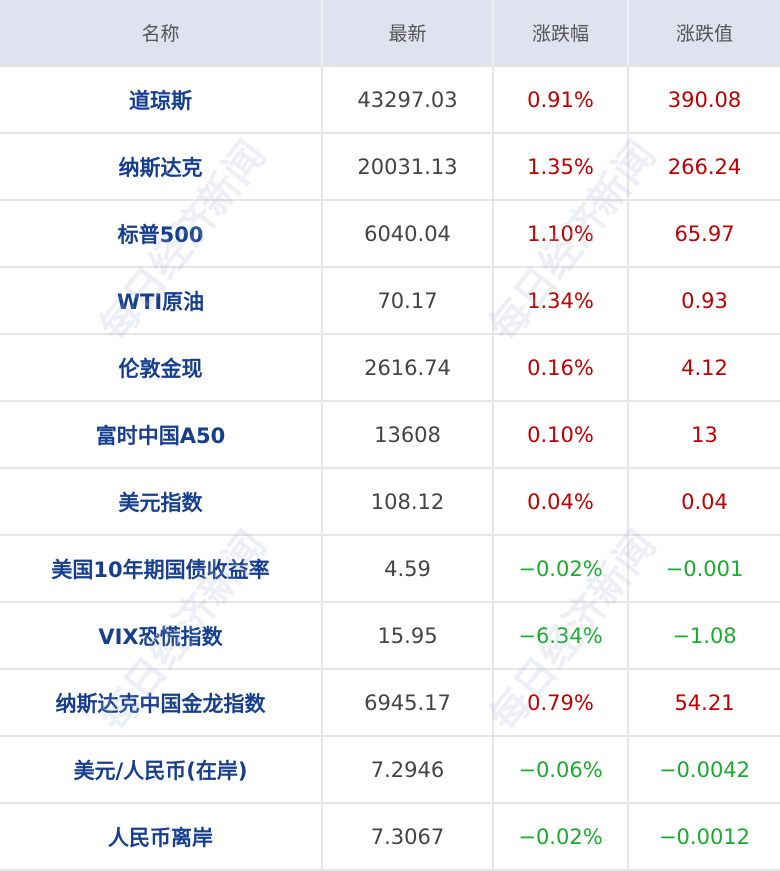 Image resolution: width=780 pixels, height=871 pixels. I want to click on row-last: 6945.17, so click(408, 703).